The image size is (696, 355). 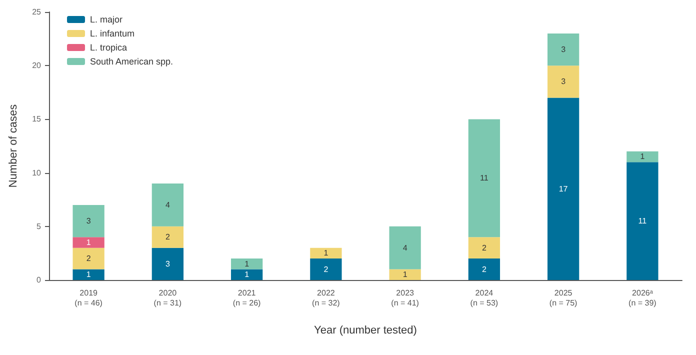 I want to click on x-tick-label: 2020 (n = 31), so click(x=168, y=298).